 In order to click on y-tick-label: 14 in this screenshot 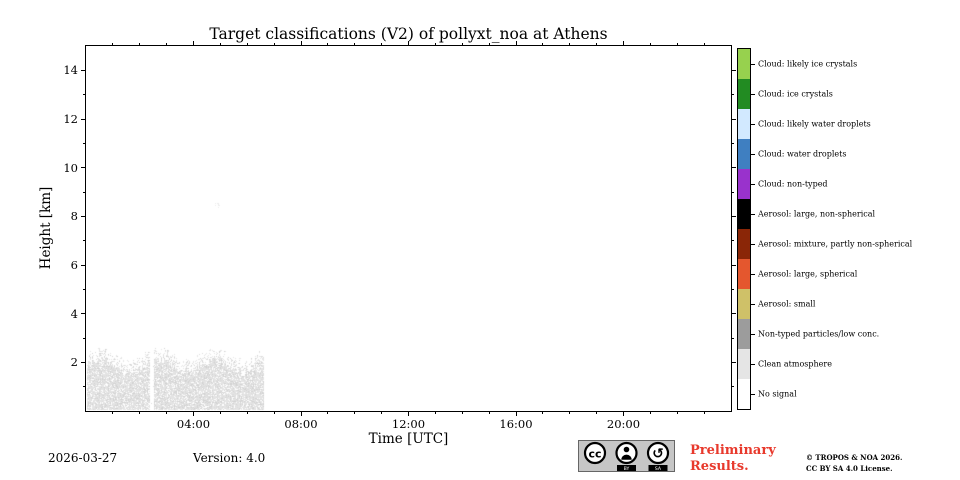, I will do `click(70, 70)`.